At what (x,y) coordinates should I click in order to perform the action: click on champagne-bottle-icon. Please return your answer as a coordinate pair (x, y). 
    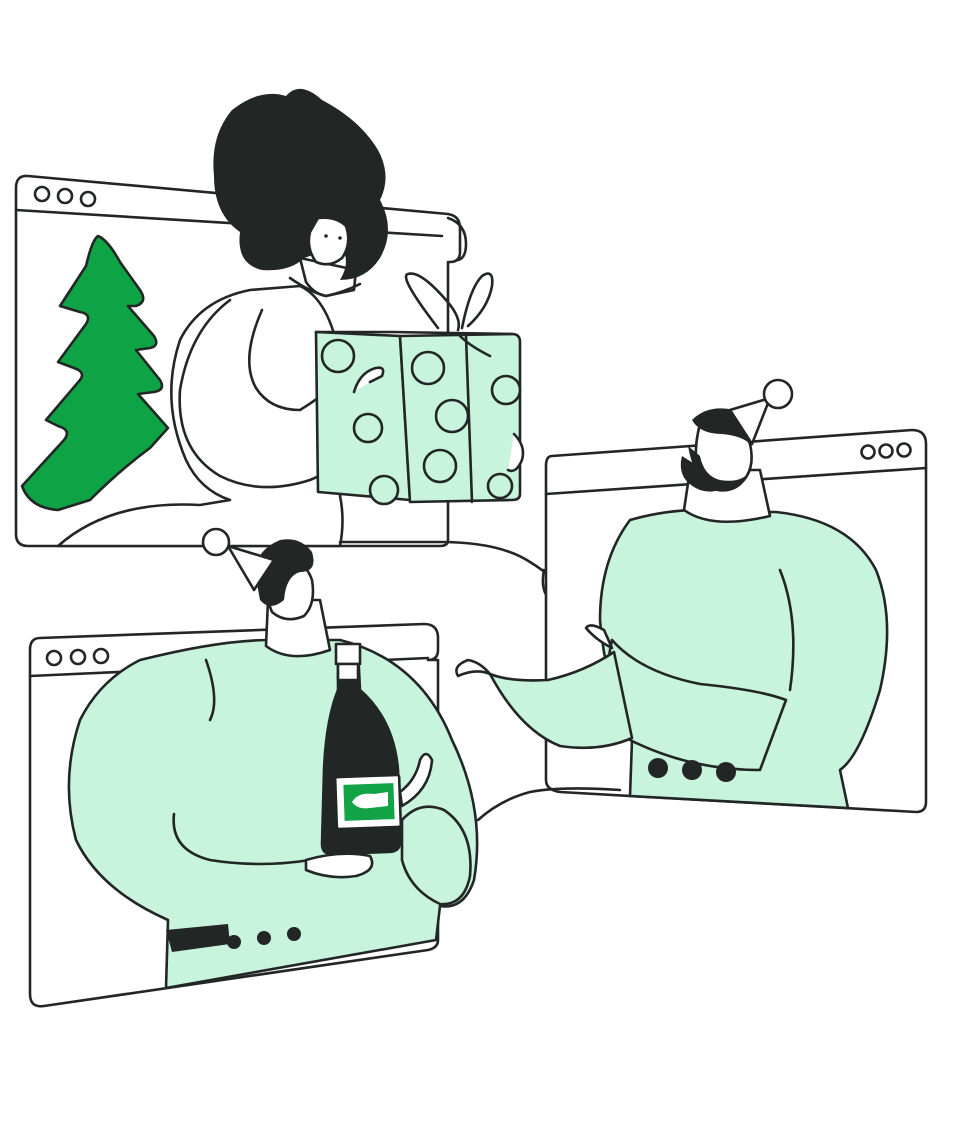
    Looking at the image, I should click on (361, 749).